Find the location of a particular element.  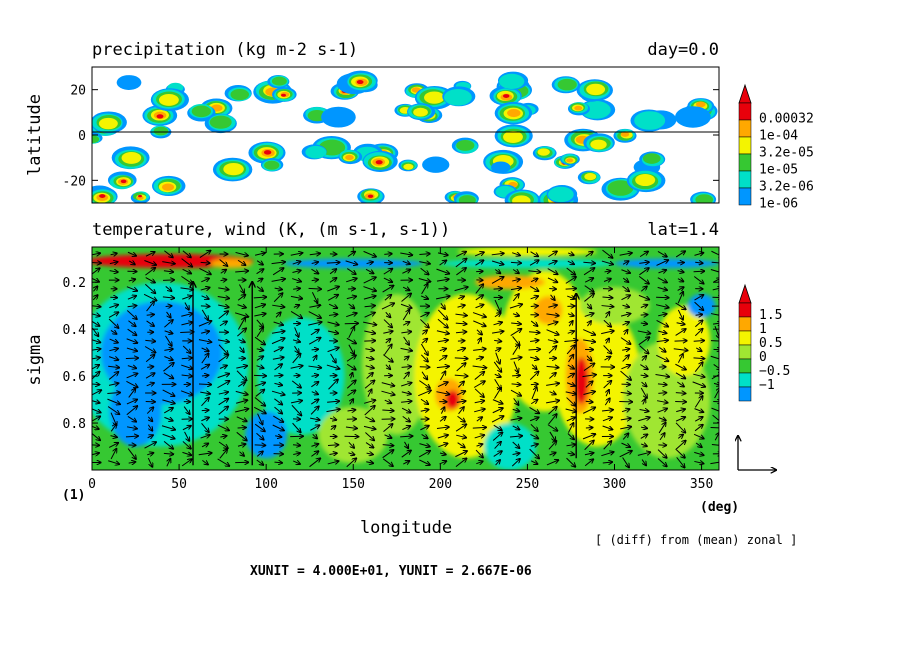

precip-colorbar: 0.00032 1e-04 3.2e-05 1e-05 3.2e-06 1e-06 is located at coordinates (776, 147).